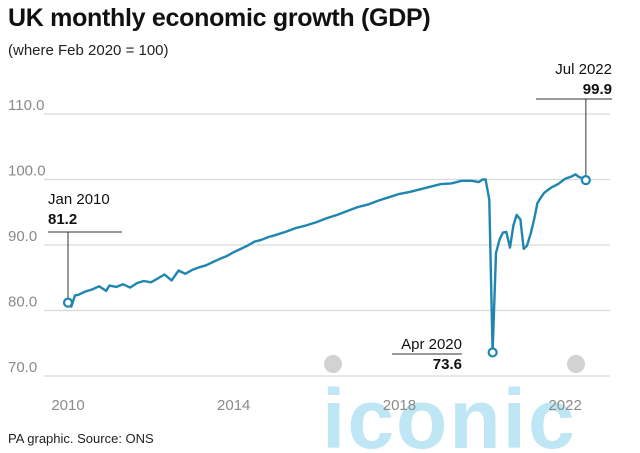 This screenshot has height=453, width=640. I want to click on x-tick-label: 2018, so click(399, 405).